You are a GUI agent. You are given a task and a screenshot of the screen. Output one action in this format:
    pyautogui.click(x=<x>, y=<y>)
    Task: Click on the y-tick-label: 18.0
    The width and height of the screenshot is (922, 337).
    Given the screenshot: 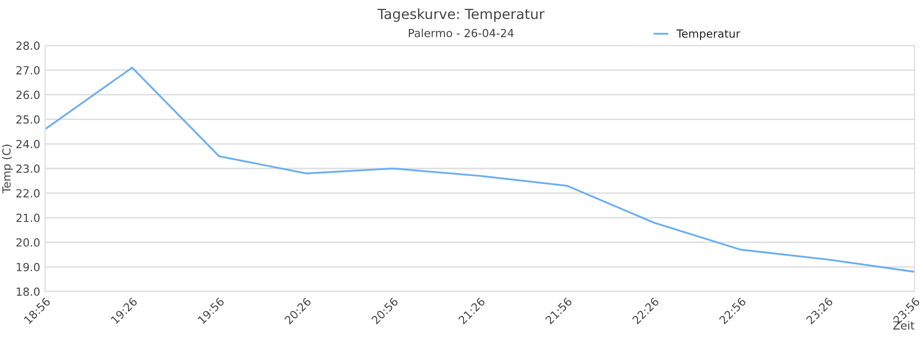 What is the action you would take?
    pyautogui.click(x=28, y=291)
    